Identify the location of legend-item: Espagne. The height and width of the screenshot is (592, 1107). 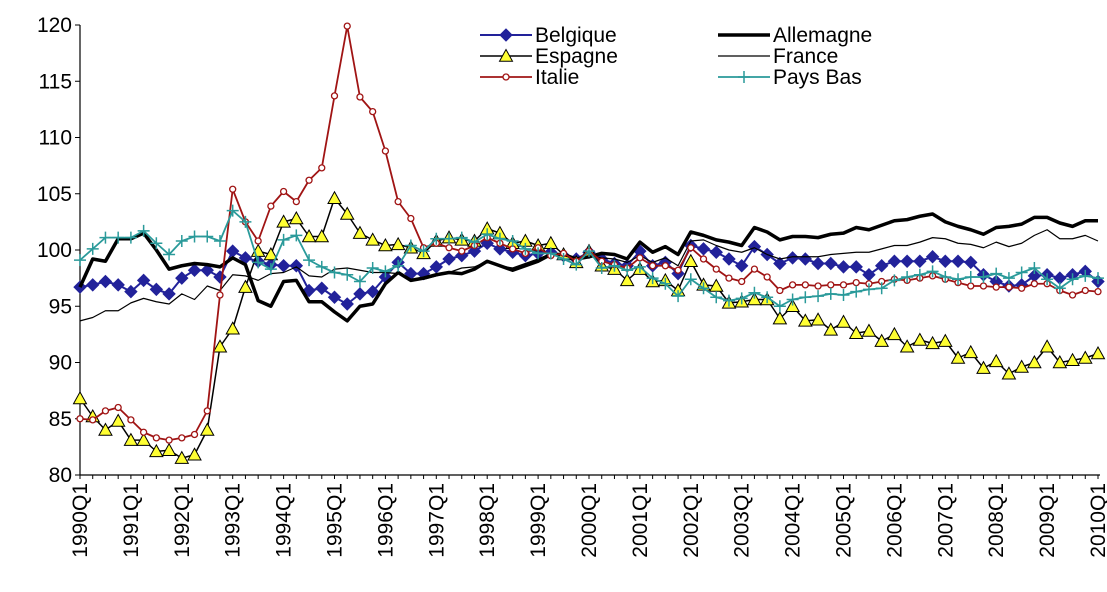
(549, 56).